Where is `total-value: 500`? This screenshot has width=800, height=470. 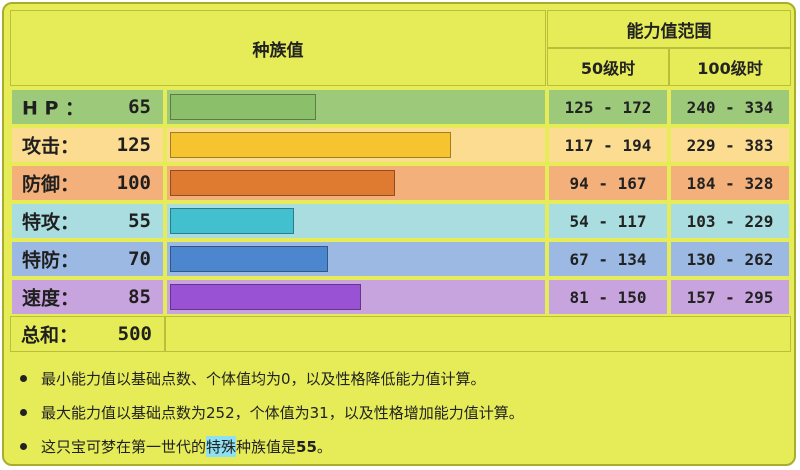
total-value: 500 is located at coordinates (134, 334).